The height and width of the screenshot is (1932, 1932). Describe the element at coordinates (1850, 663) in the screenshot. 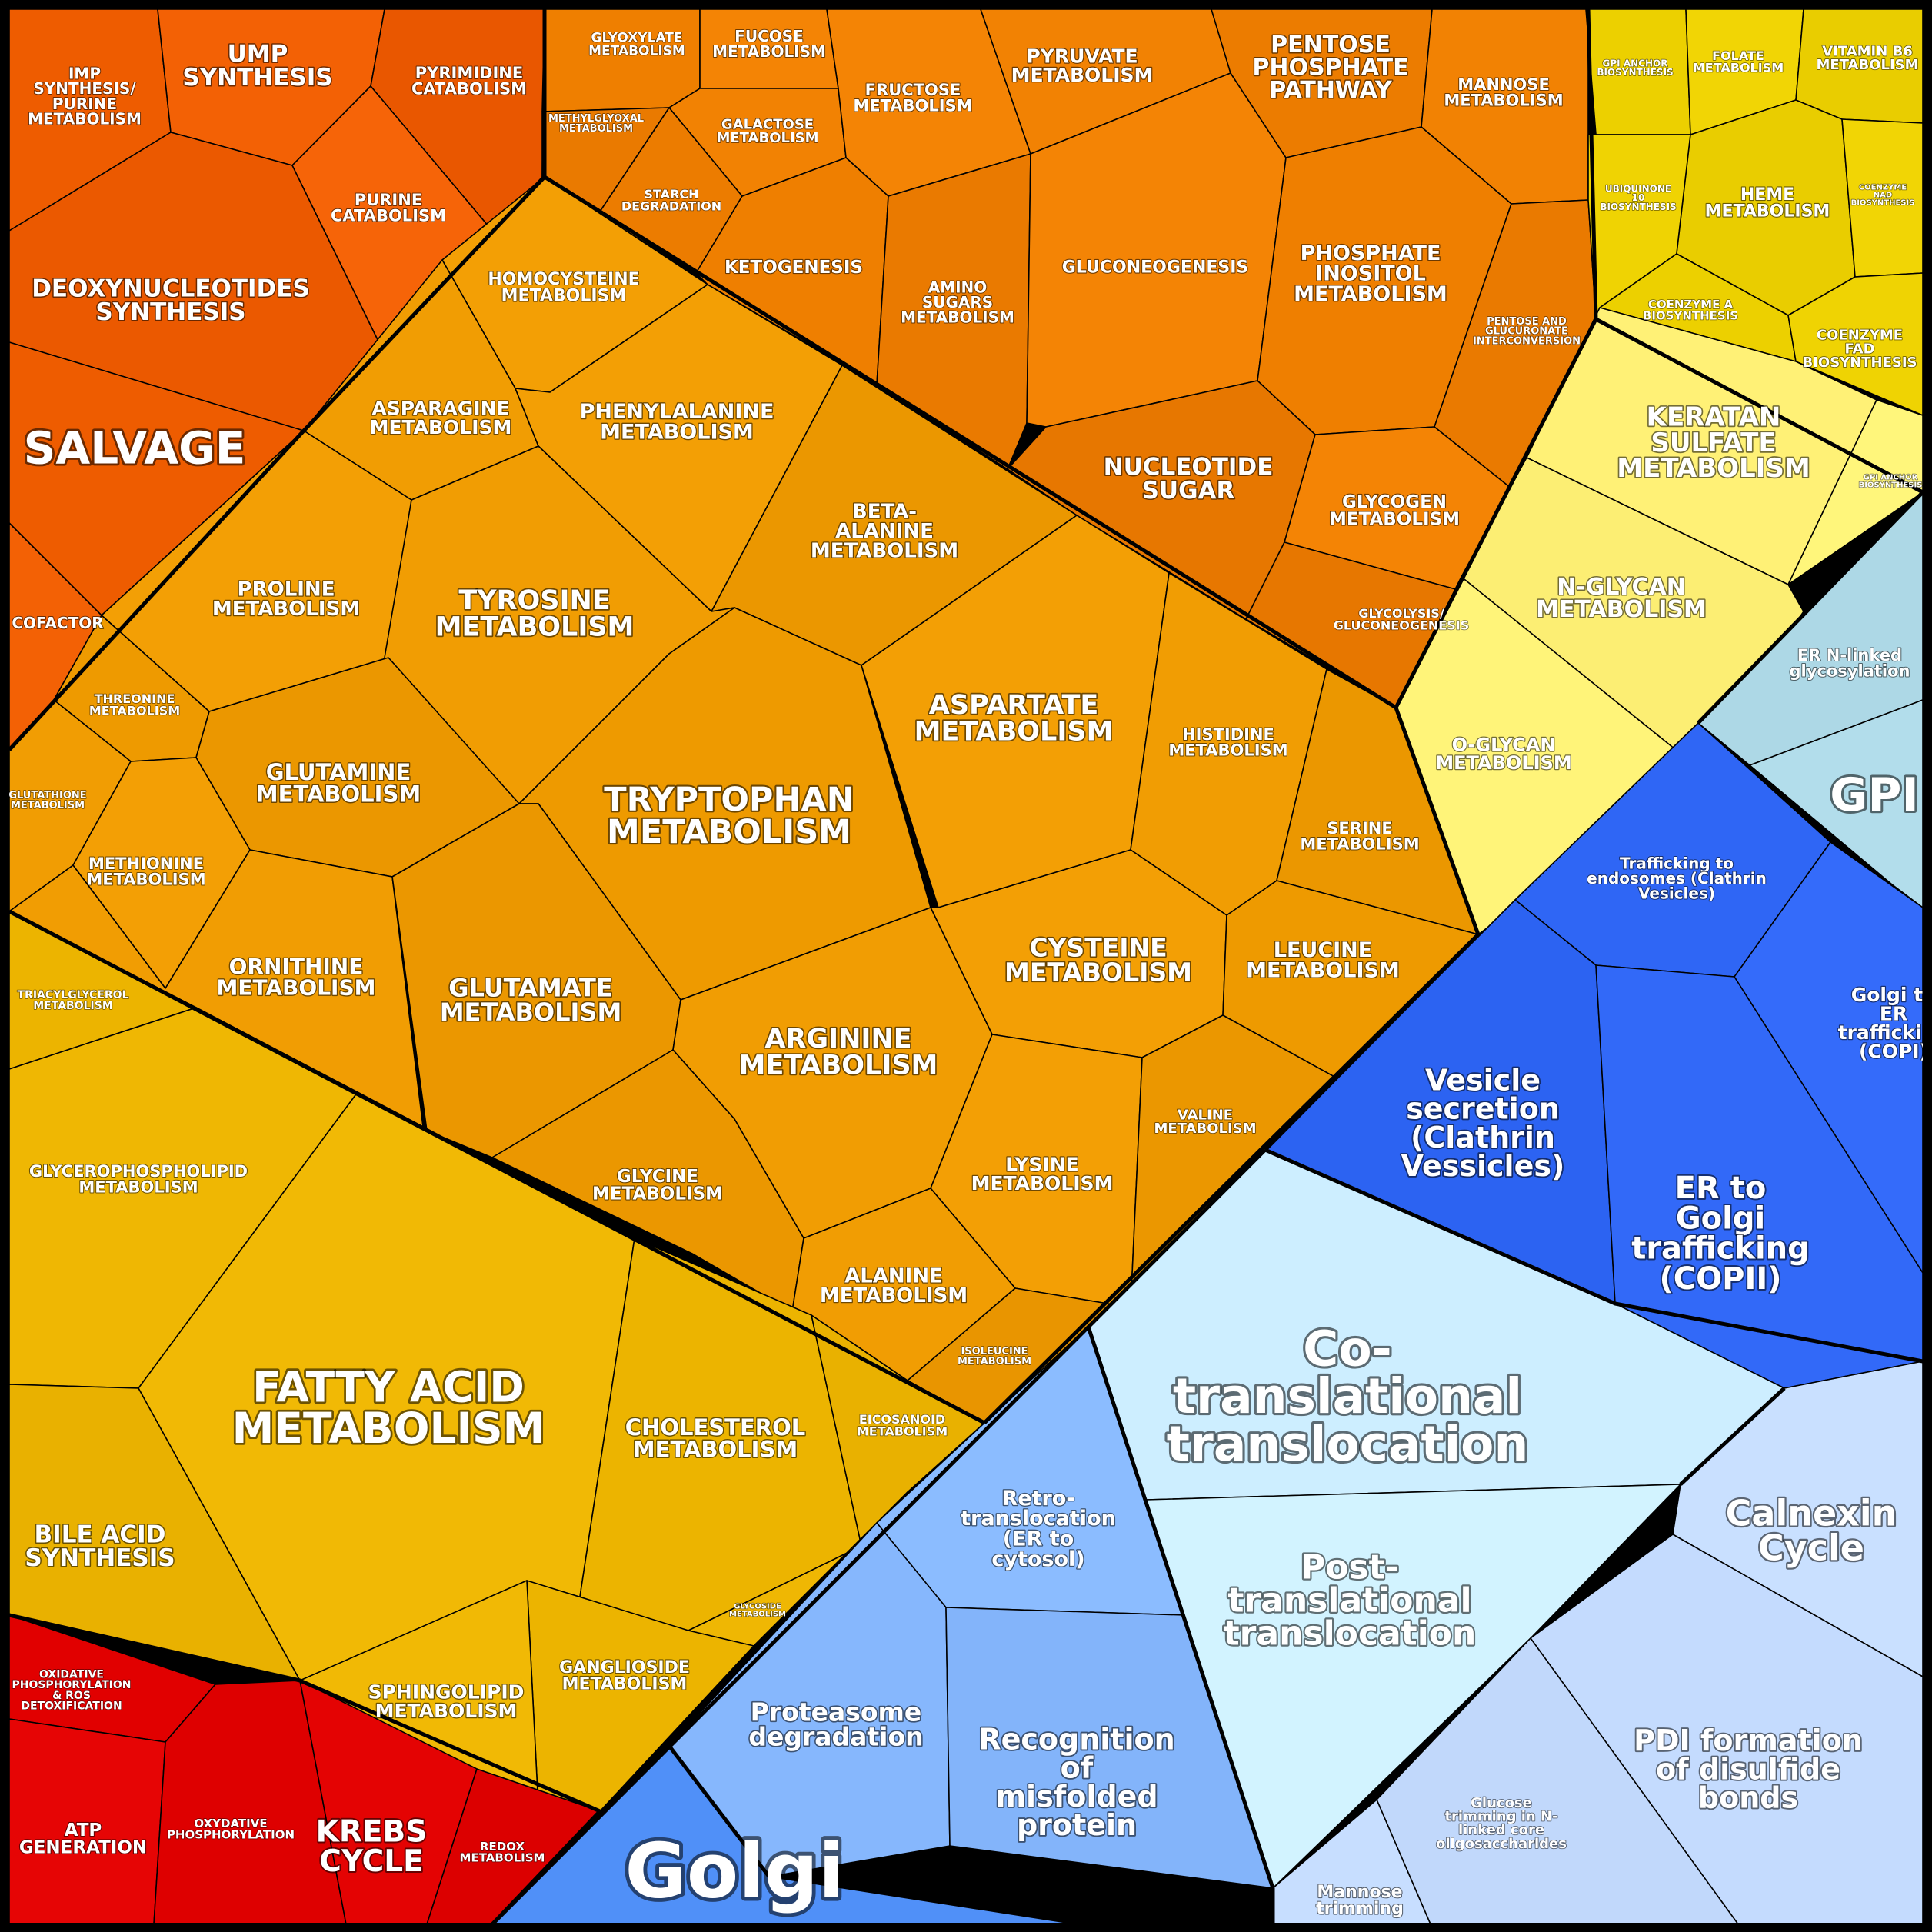

I see `label-ernlinked: ER N-linked glycosylation` at that location.